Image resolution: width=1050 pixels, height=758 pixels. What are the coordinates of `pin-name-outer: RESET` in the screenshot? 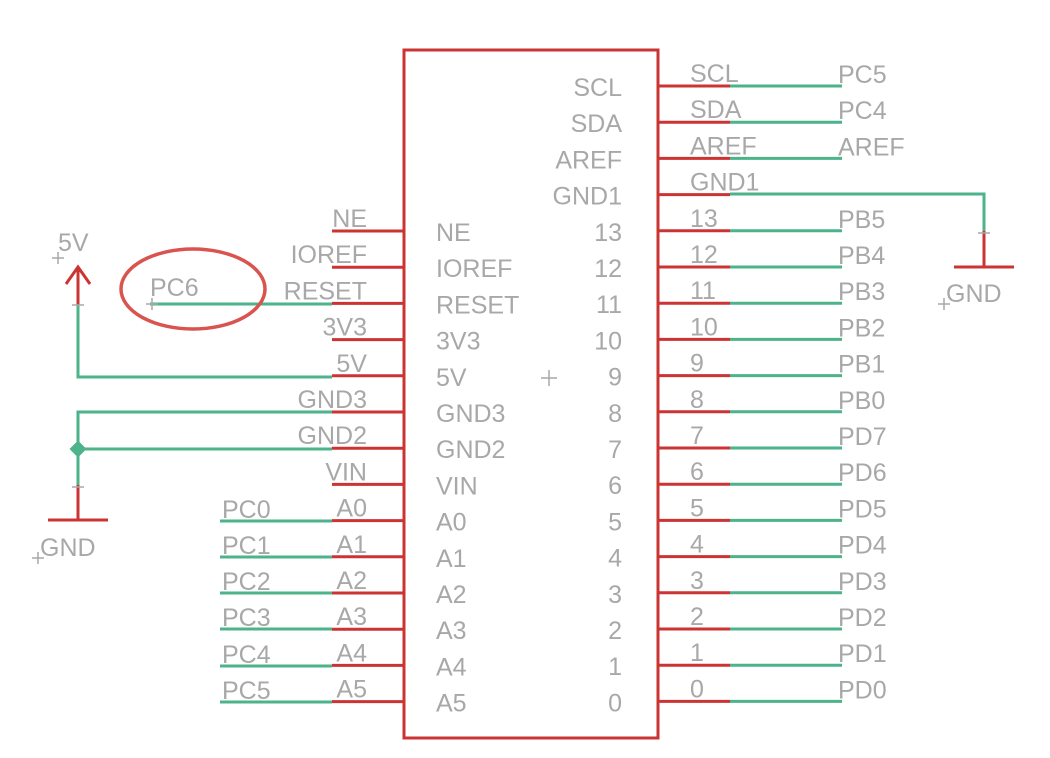 It's located at (325, 291).